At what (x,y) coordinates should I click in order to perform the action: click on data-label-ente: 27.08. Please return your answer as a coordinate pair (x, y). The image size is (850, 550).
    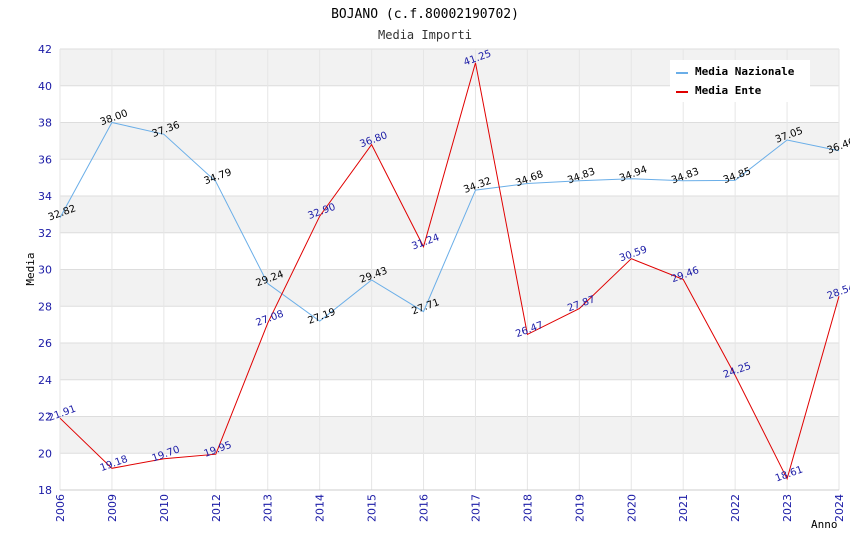
    Looking at the image, I should click on (270, 319).